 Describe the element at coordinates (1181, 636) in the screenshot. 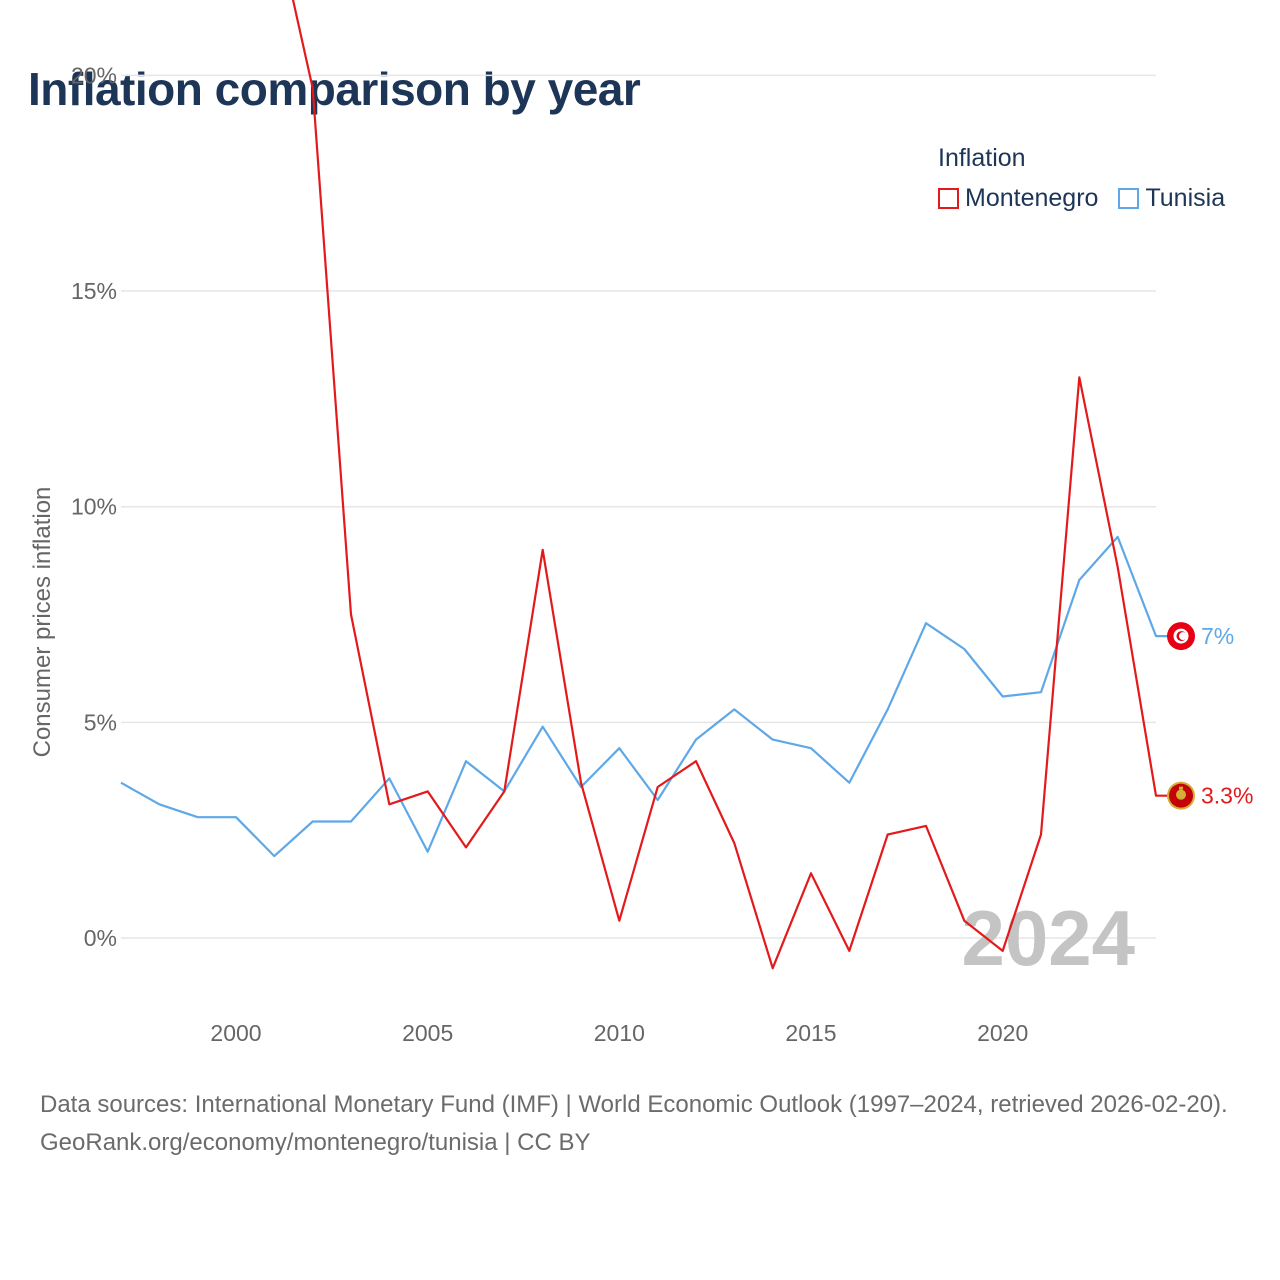

I see `tunisia-flag-icon` at that location.